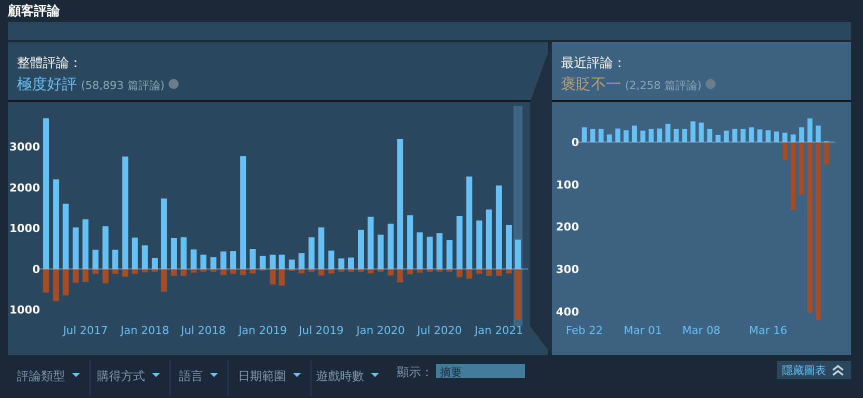 Image resolution: width=863 pixels, height=398 pixels. I want to click on x-tick-label: Mar 16, so click(768, 330).